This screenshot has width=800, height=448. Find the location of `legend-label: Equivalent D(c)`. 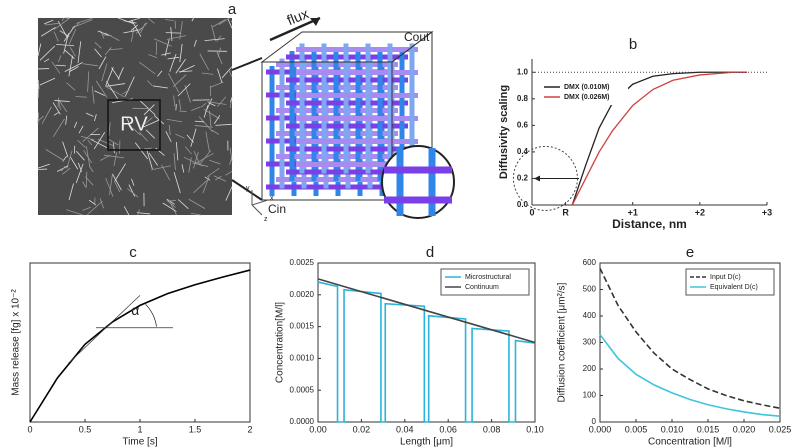

legend-label: Equivalent D(c) is located at coordinates (734, 287).